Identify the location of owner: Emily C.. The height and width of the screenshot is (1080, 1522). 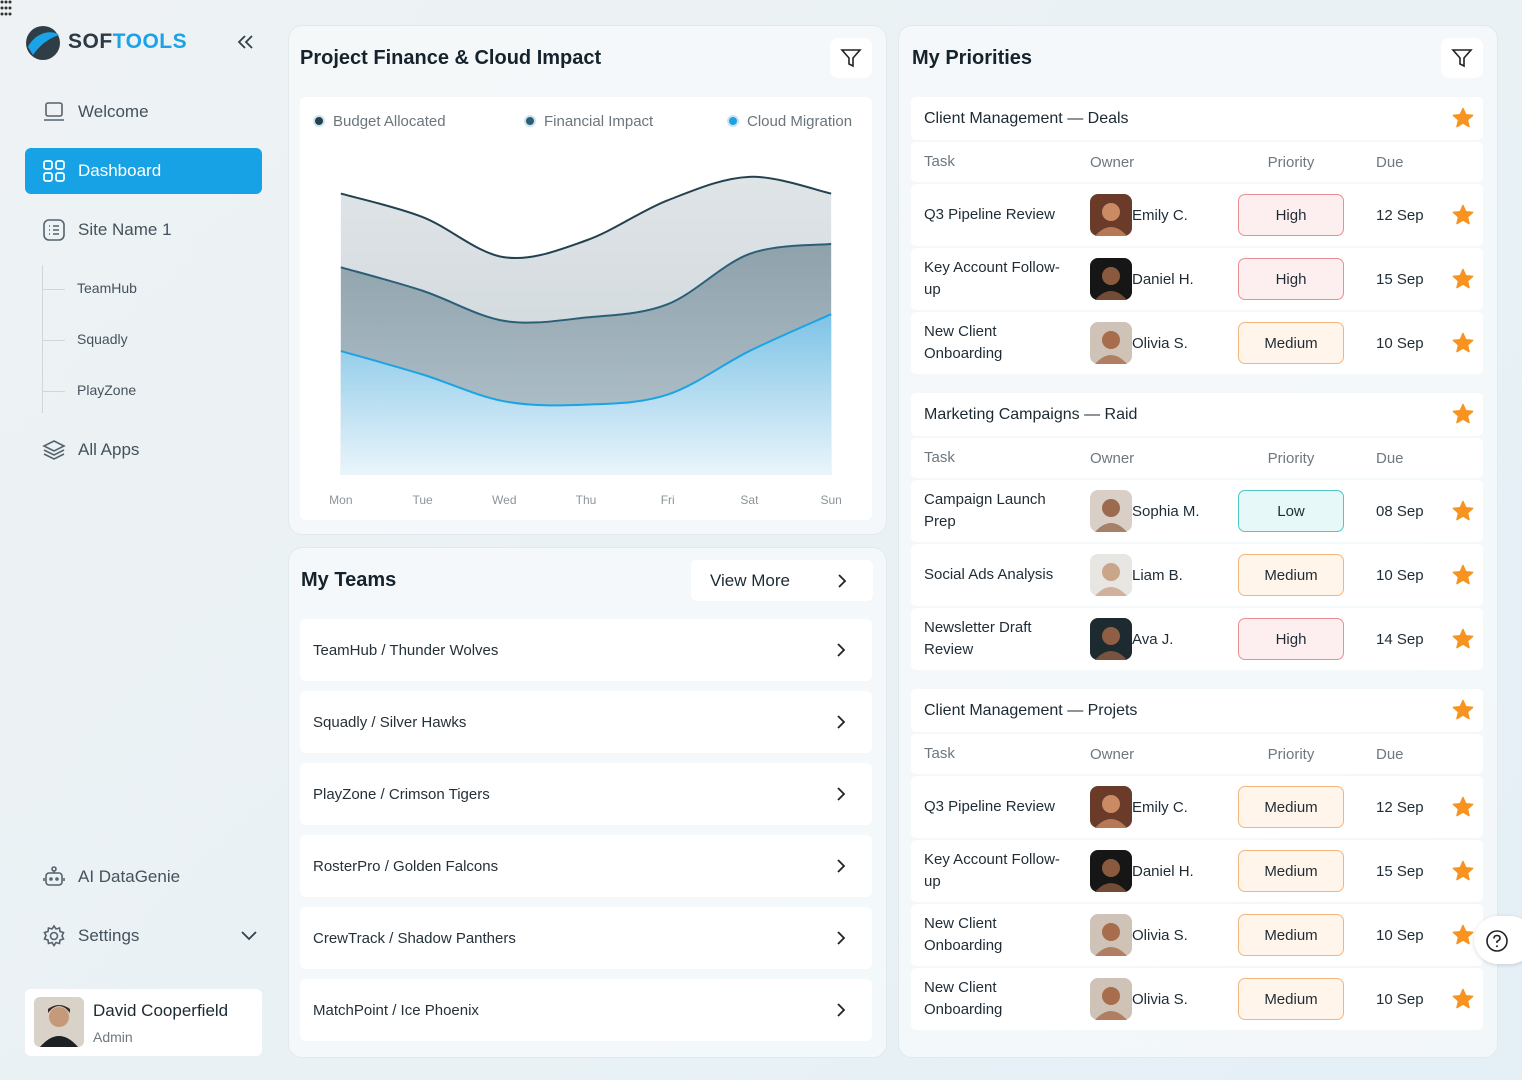
(1139, 807).